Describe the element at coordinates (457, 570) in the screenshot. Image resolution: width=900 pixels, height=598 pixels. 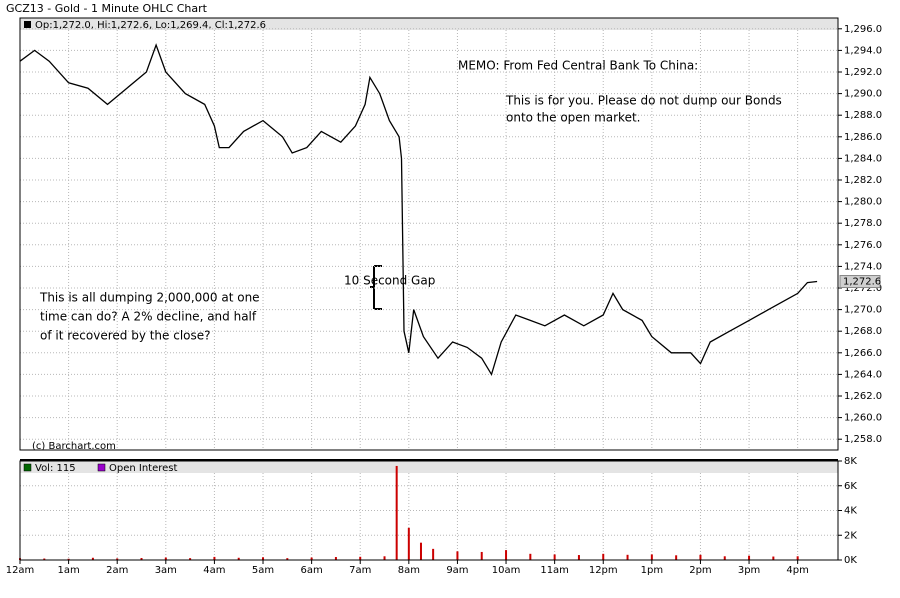
I see `x-tick-label: 9am` at that location.